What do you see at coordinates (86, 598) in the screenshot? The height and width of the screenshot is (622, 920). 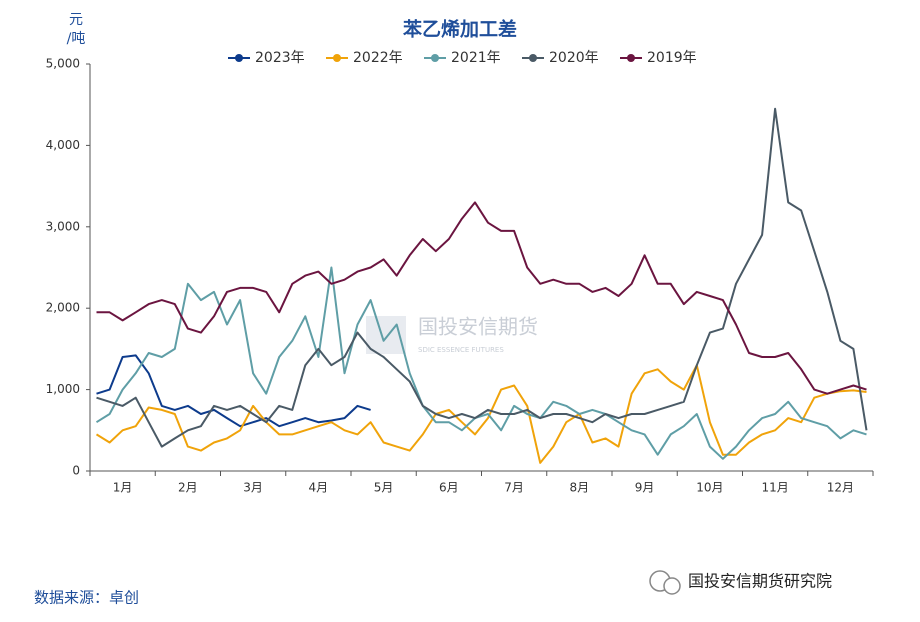 I see `source: 数据来源：卓创` at bounding box center [86, 598].